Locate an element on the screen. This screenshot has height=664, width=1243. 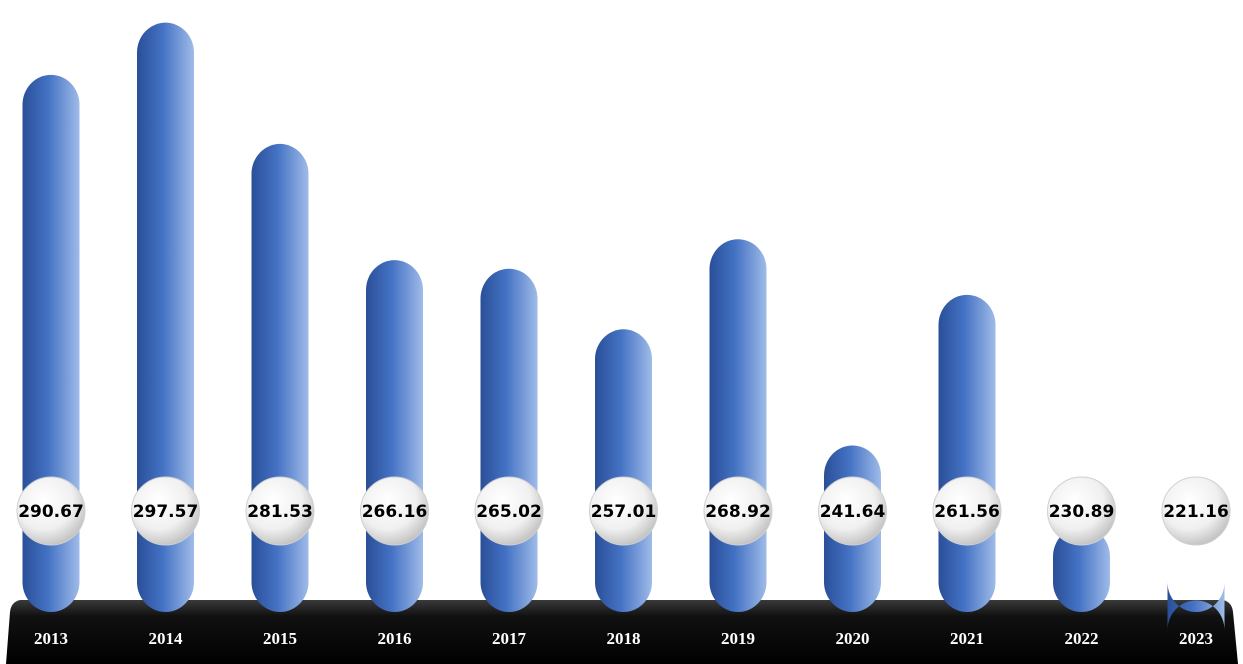
data-label-2023: 221.16 is located at coordinates (1196, 512).